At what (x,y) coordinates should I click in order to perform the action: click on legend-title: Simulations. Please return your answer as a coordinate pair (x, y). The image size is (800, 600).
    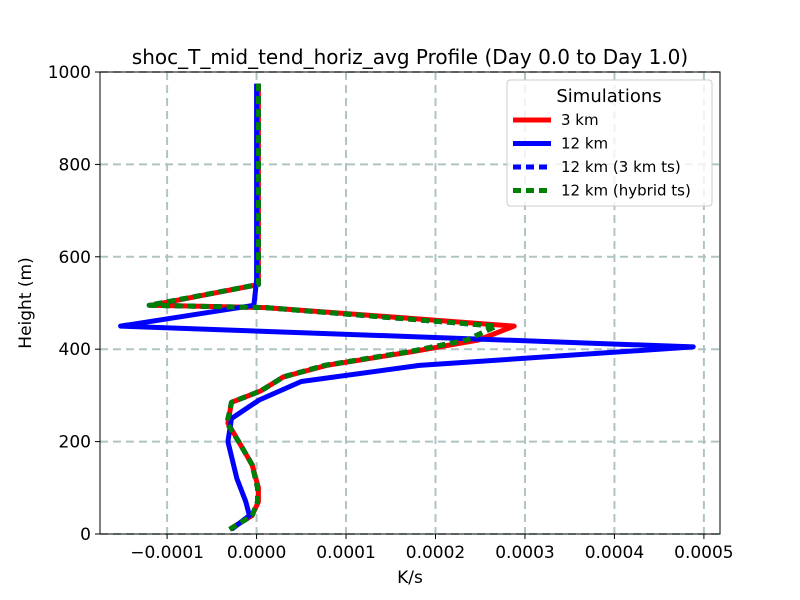
    Looking at the image, I should click on (608, 96).